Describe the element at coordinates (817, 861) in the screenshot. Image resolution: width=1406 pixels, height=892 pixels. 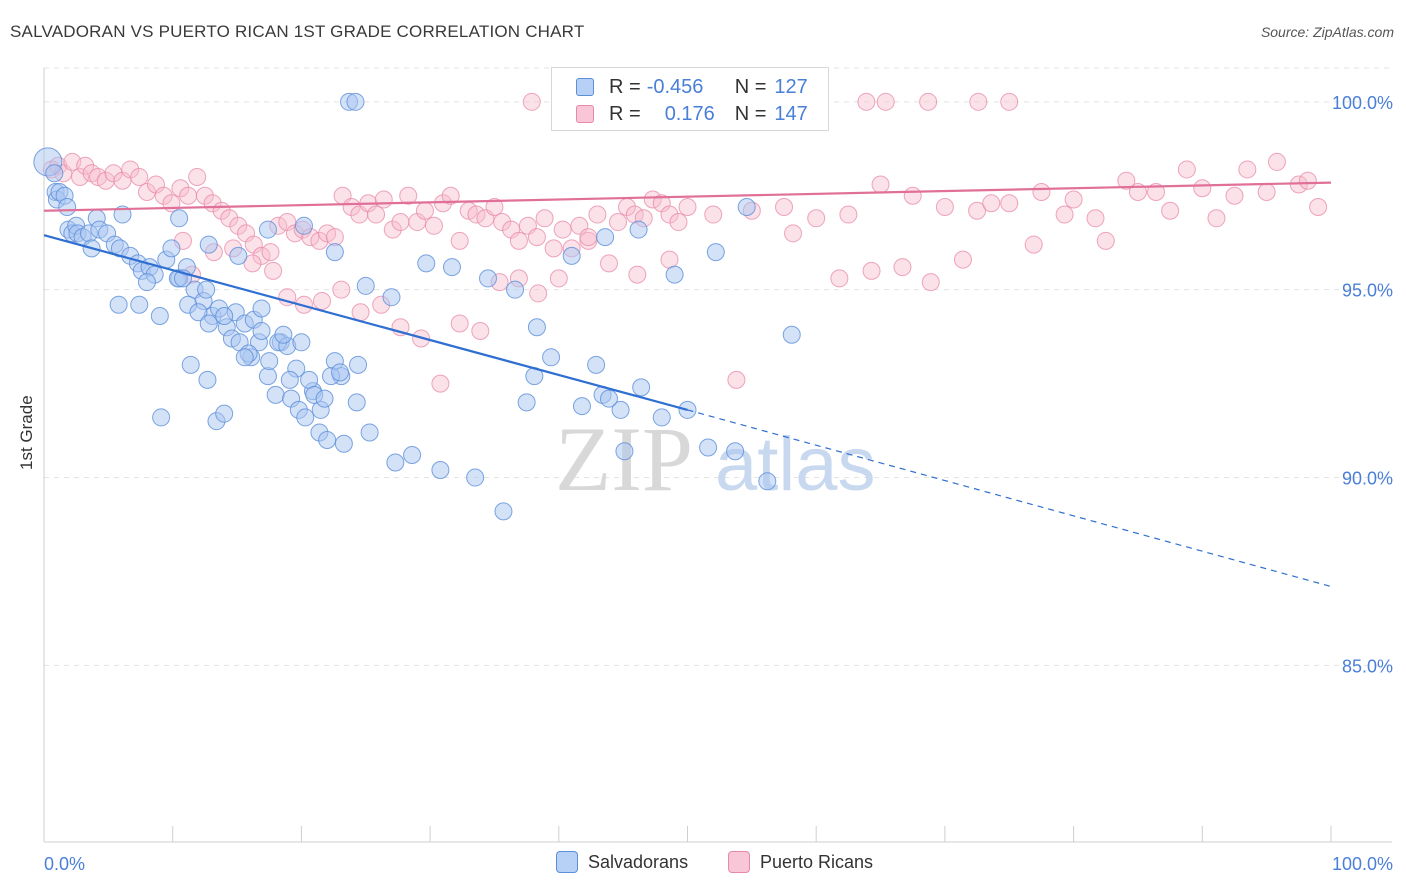
I see `bottom-legend-label: Puerto Ricans` at that location.